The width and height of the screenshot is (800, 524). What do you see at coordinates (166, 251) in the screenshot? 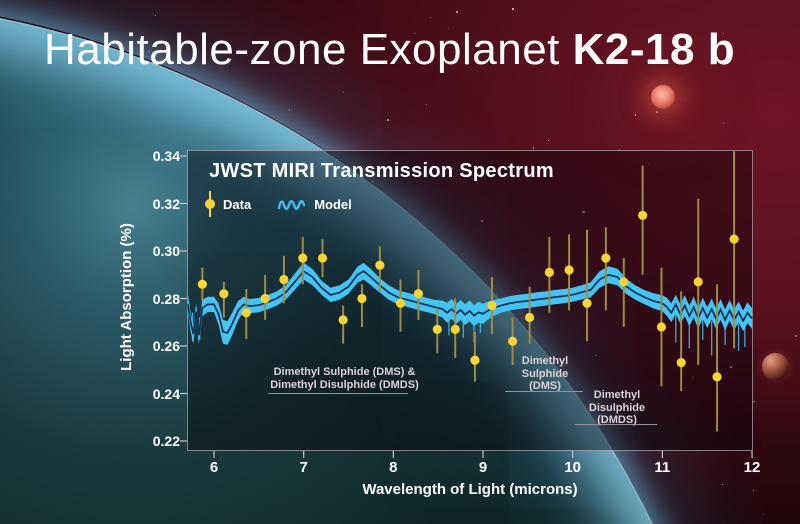
I see `y-tick-label: 0.30` at bounding box center [166, 251].